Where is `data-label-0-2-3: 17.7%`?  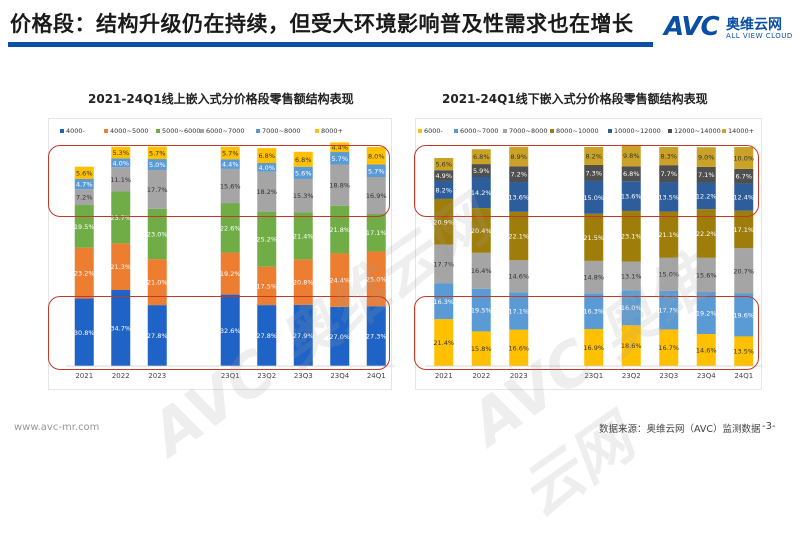 data-label-0-2-3: 17.7% is located at coordinates (157, 190).